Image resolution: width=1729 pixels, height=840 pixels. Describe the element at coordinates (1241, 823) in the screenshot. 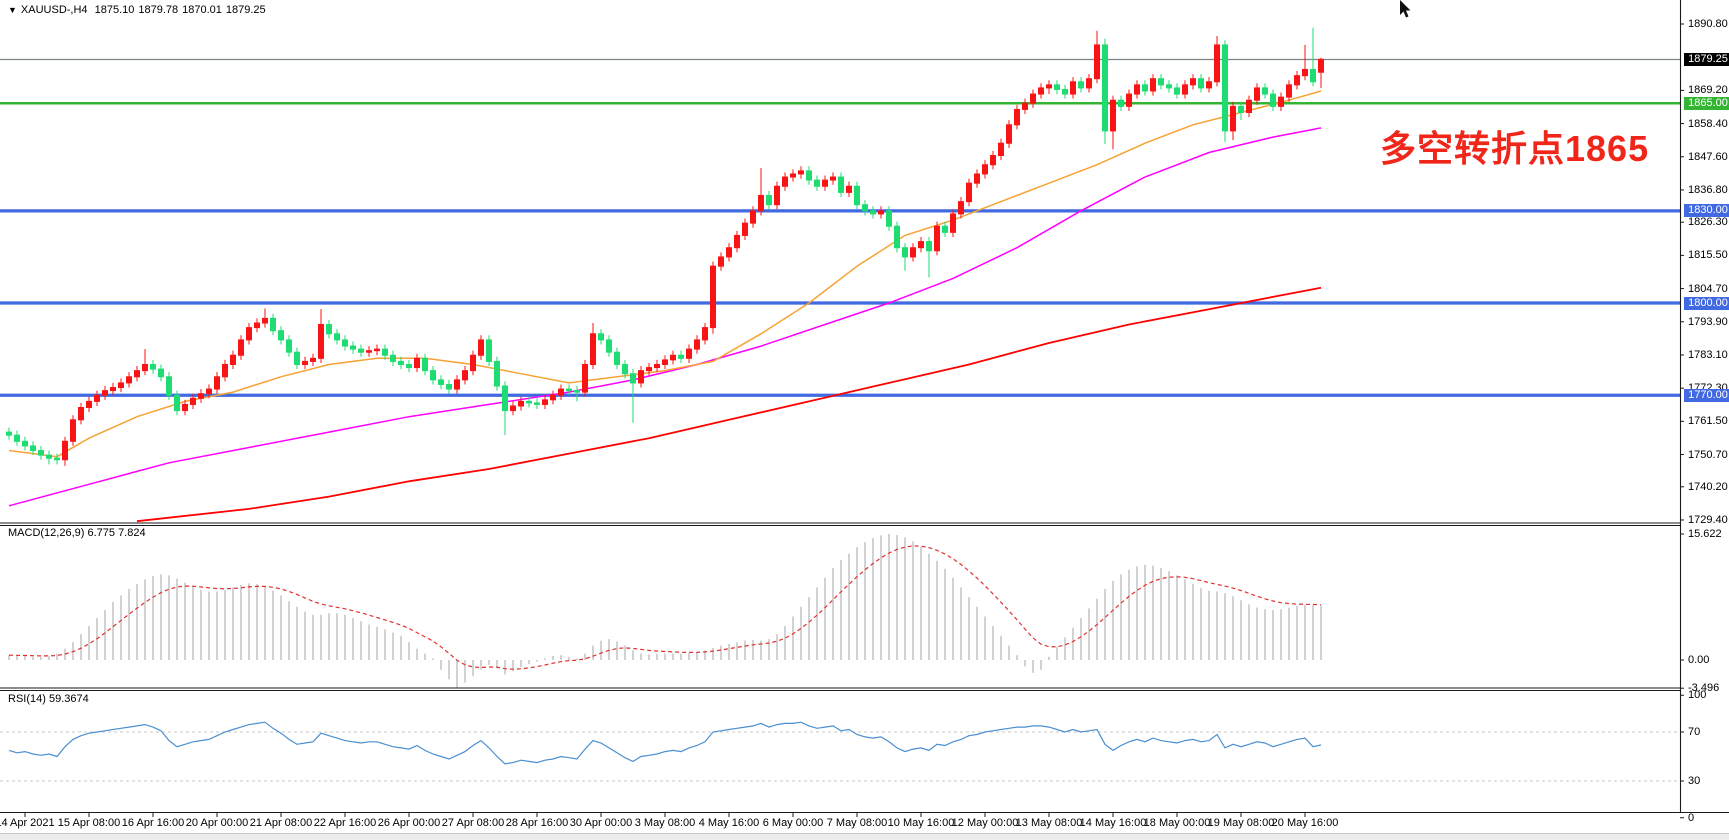

I see `time-axis-label: 19 May 08:00` at that location.